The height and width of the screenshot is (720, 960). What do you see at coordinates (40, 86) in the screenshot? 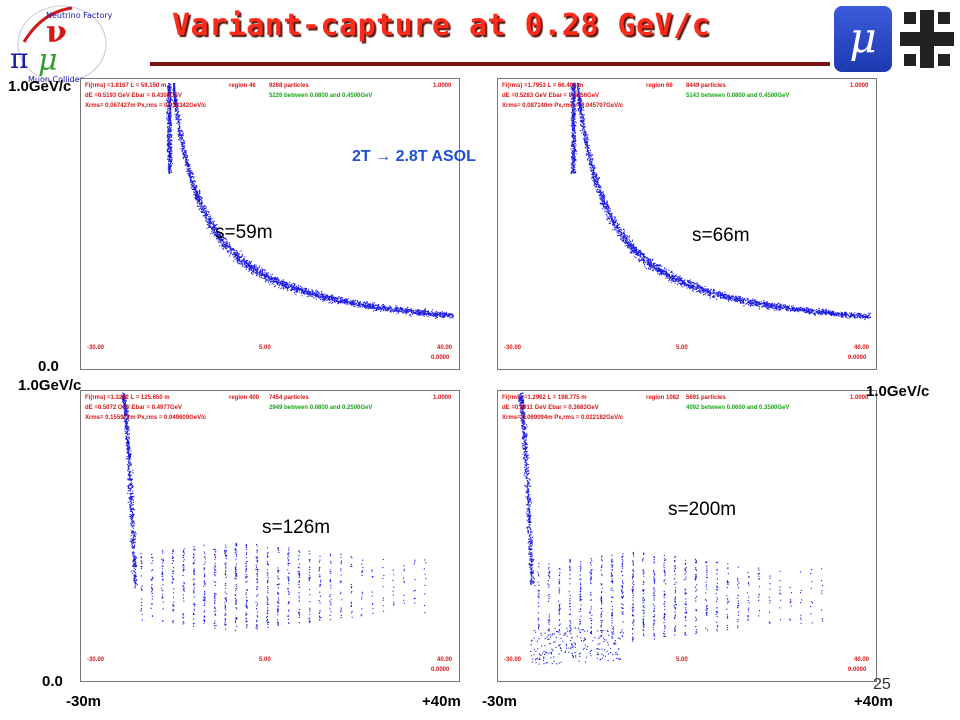
I see `y-max-label-top: 1.0GeV/c` at bounding box center [40, 86].